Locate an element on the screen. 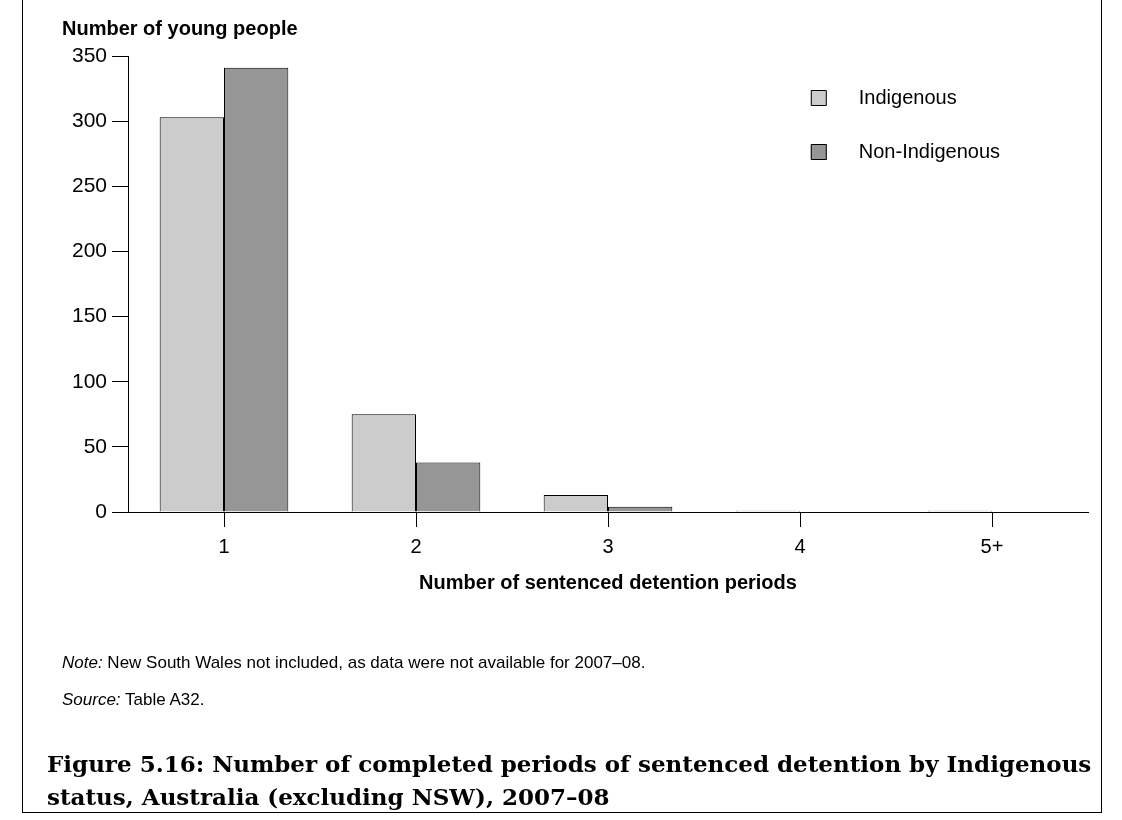 This screenshot has height=820, width=1122. y-axis-title: Number of young people is located at coordinates (180, 28).